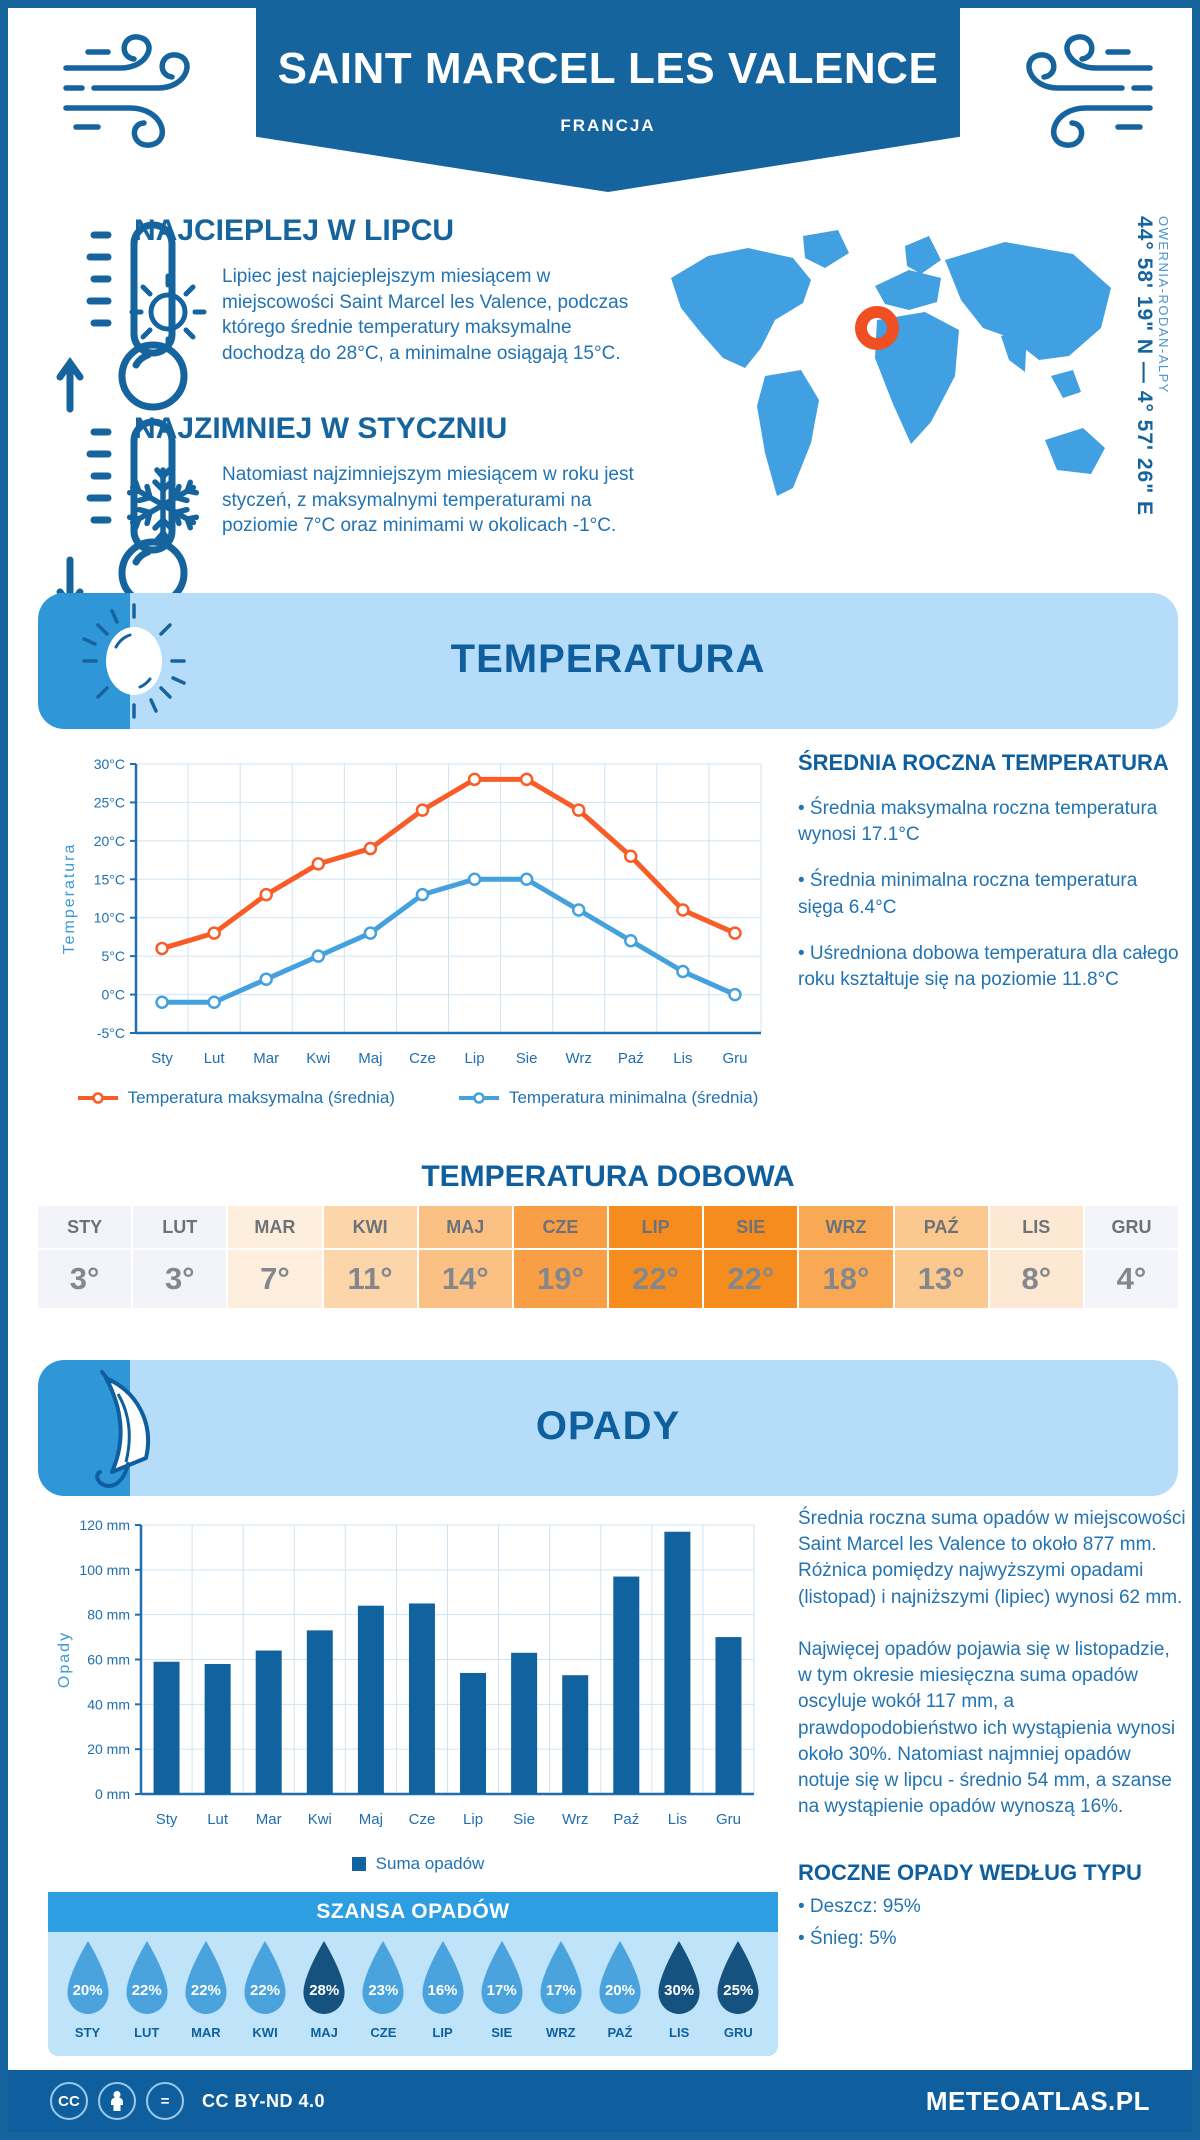  Describe the element at coordinates (608, 68) in the screenshot. I see `page-title: SAINT MARCEL LES VALENCE` at that location.